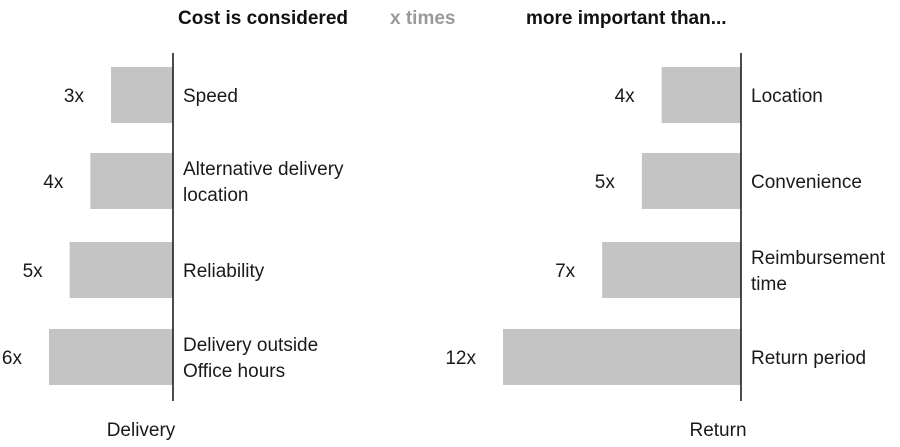 This screenshot has width=900, height=447. I want to click on delivery-axis-title: Delivery, so click(141, 430).